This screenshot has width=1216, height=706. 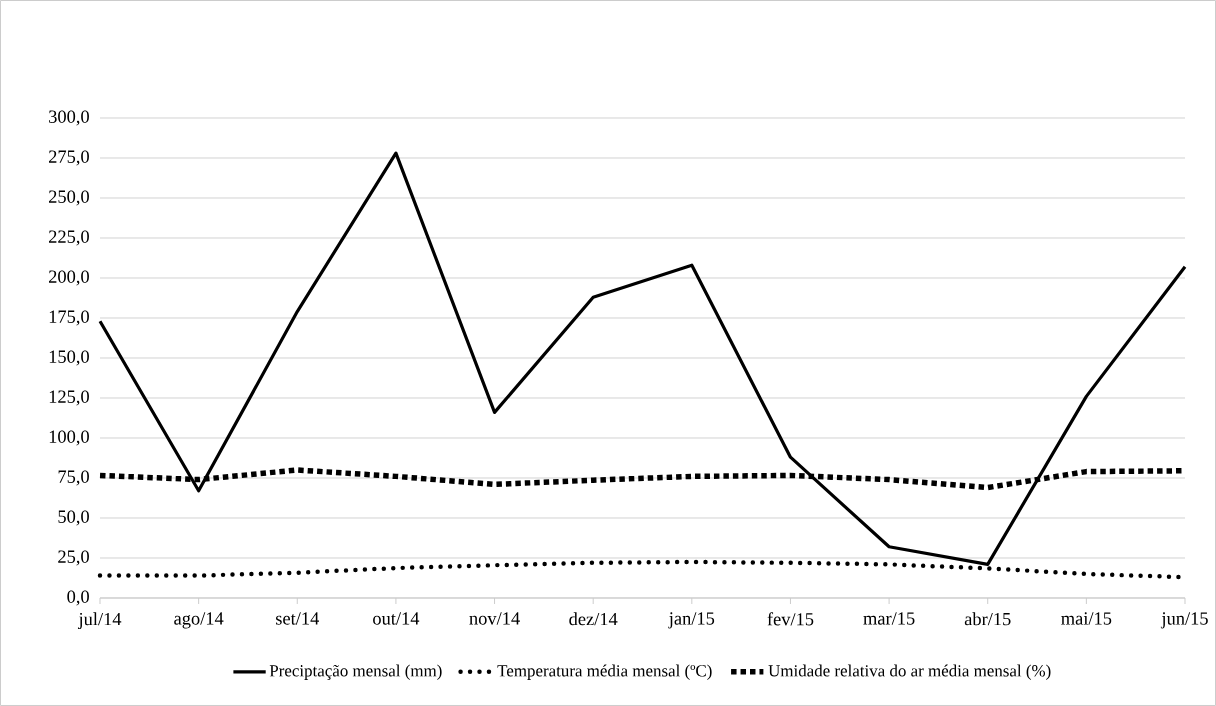 I want to click on x-tick-label: mar/15, so click(x=889, y=618).